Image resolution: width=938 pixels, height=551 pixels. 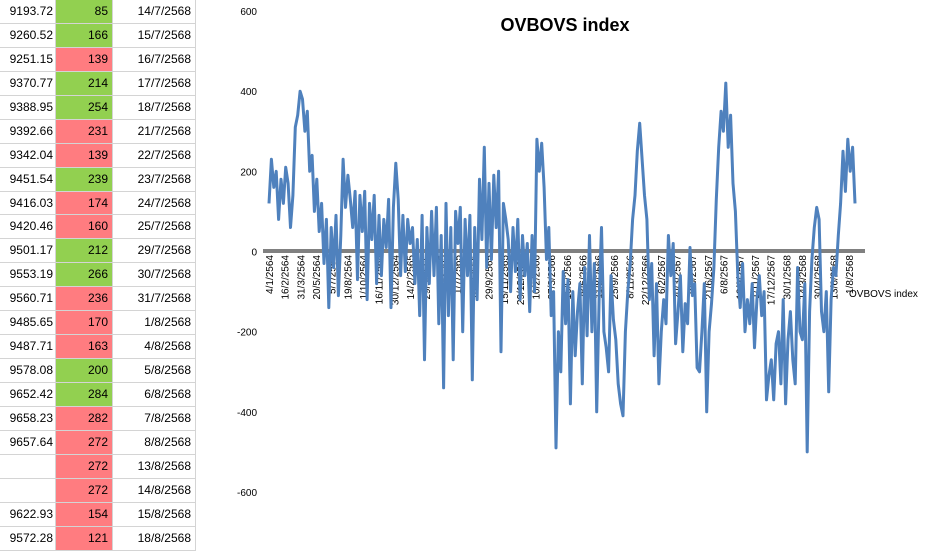 I want to click on table-row: 9420.46 160 25/7/2568, so click(x=98, y=227).